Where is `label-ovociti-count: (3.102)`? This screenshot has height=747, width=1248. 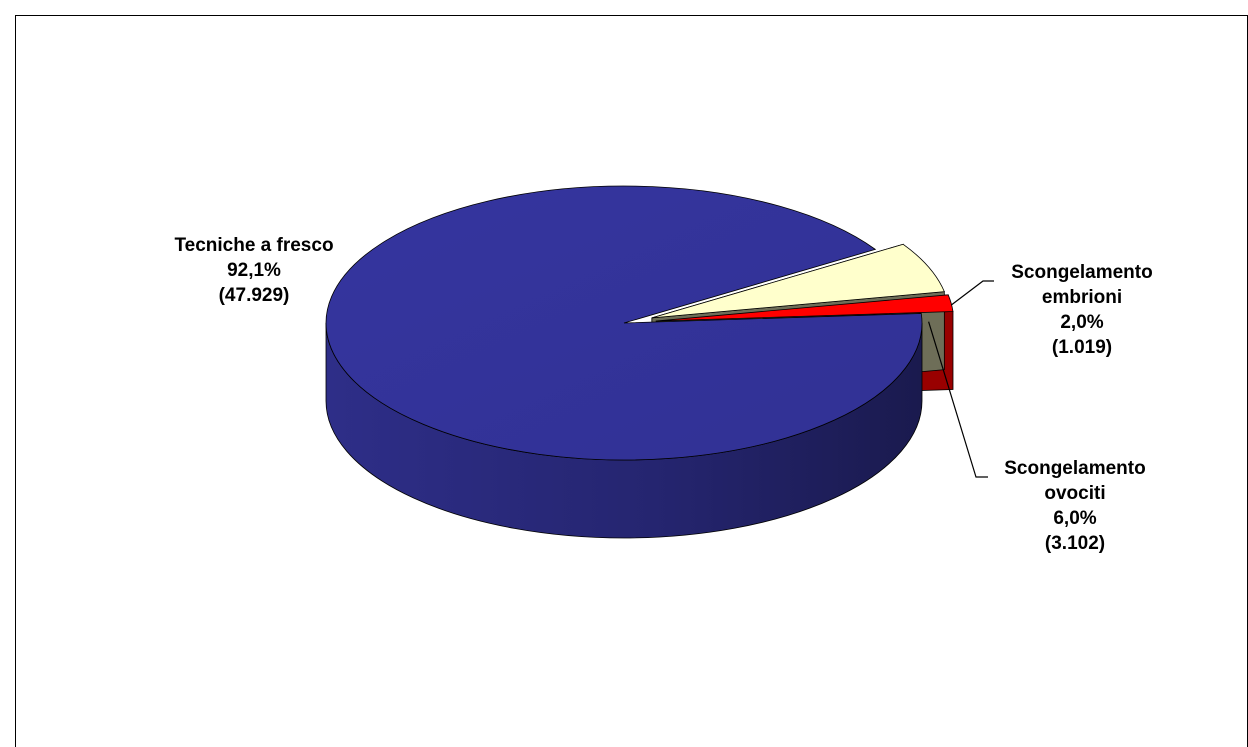
label-ovociti-count: (3.102) is located at coordinates (1075, 543).